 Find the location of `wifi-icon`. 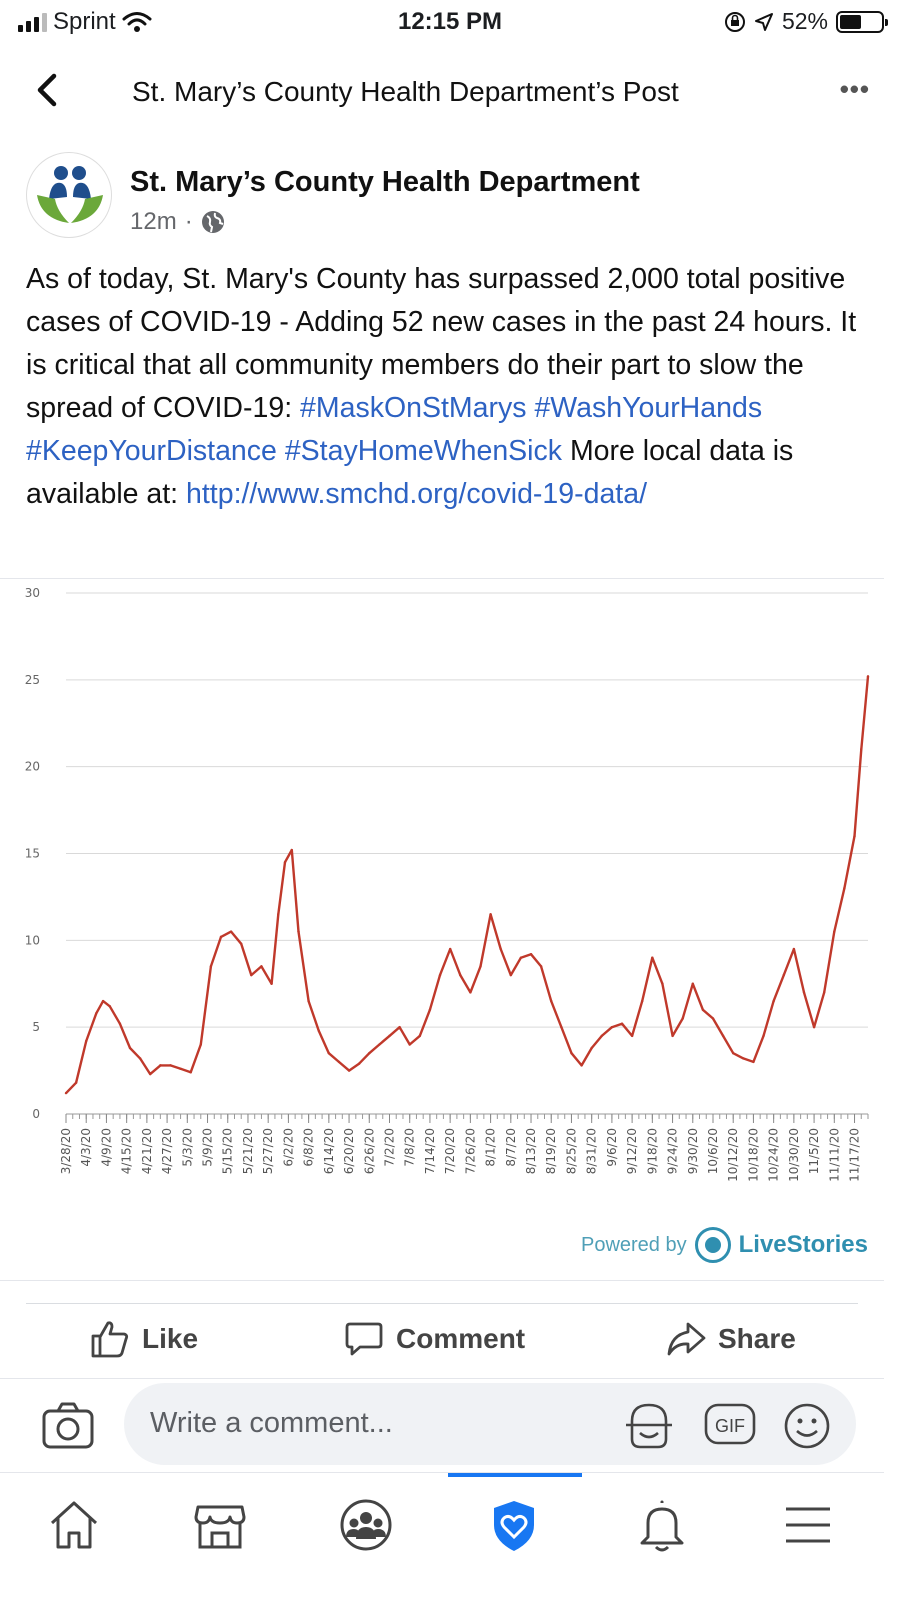

wifi-icon is located at coordinates (137, 22).